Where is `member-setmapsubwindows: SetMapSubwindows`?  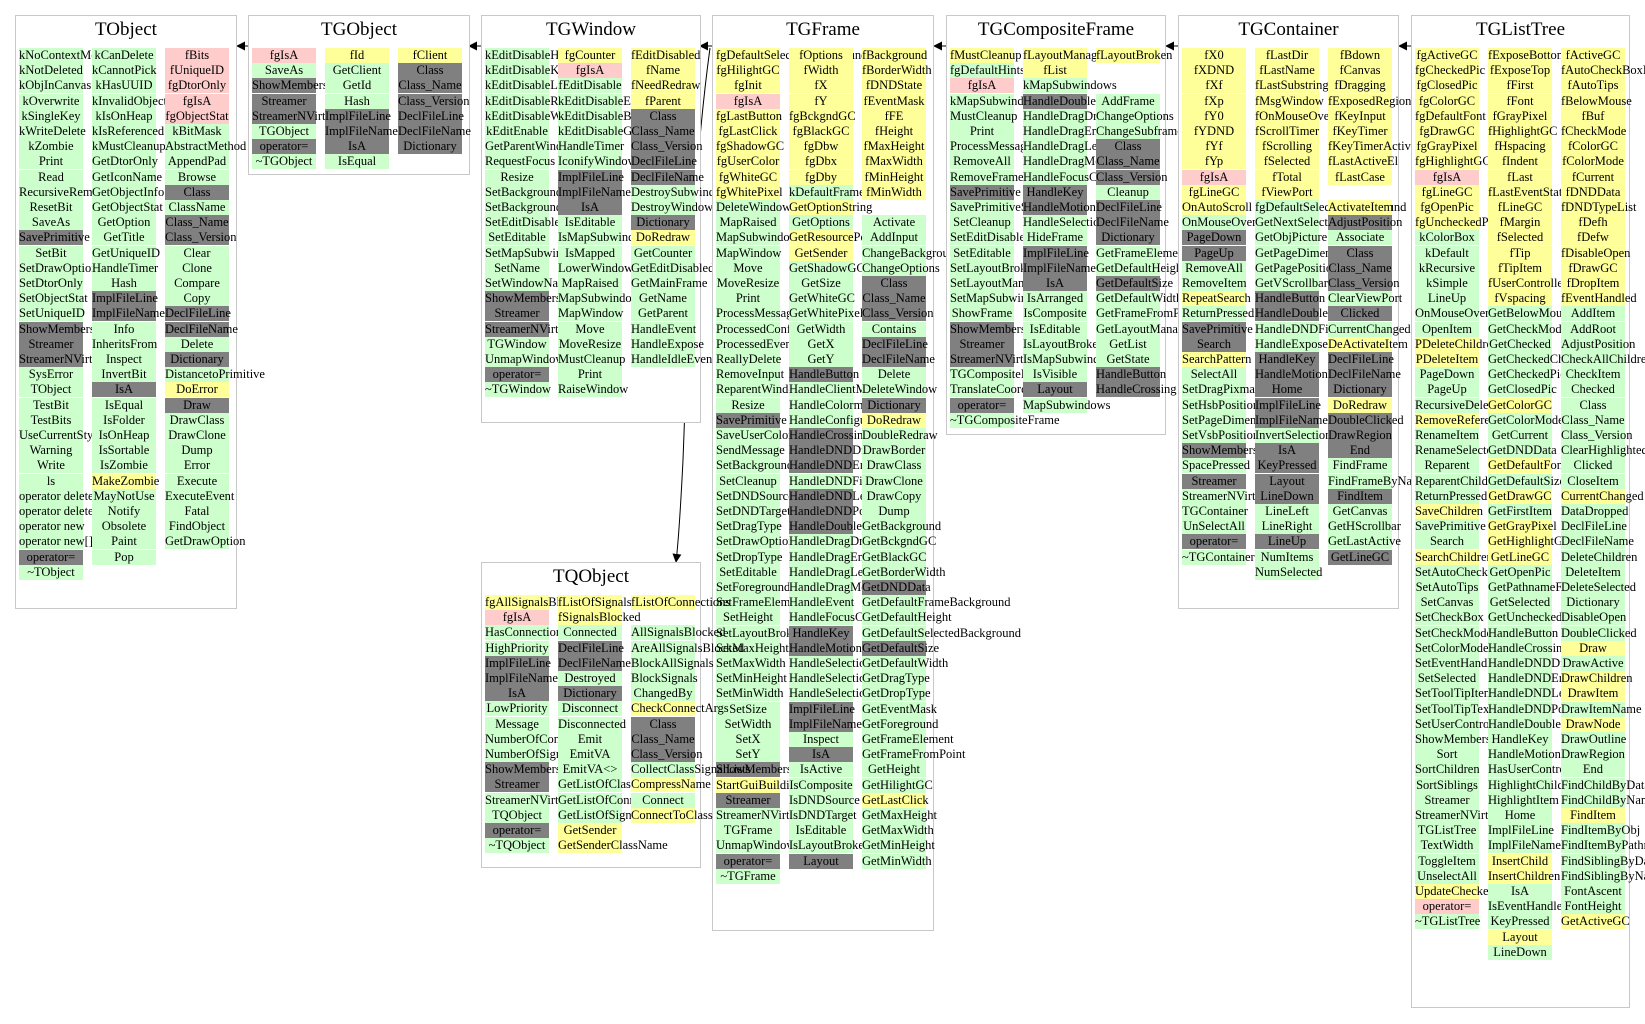 member-setmapsubwindows: SetMapSubwindows is located at coordinates (1002, 299).